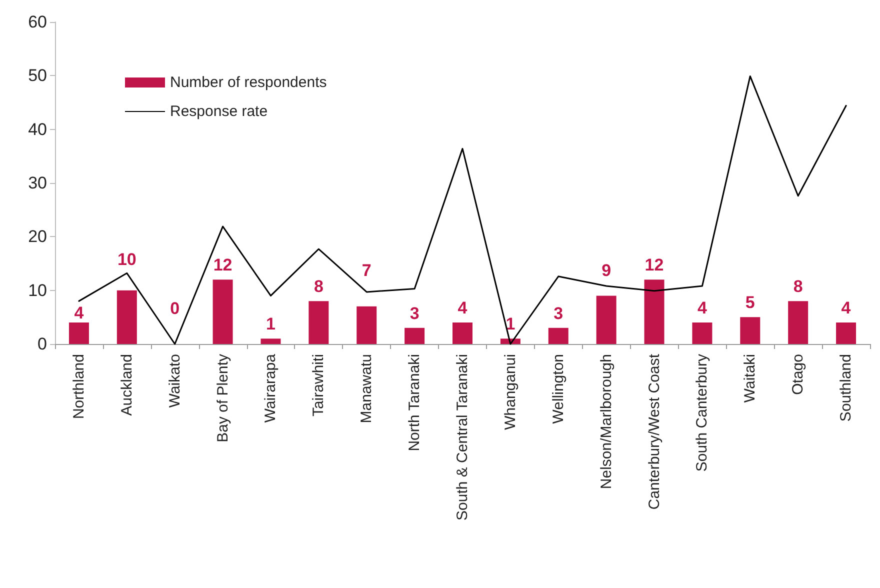 Image resolution: width=880 pixels, height=588 pixels. Describe the element at coordinates (607, 270) in the screenshot. I see `data-label: 9` at that location.